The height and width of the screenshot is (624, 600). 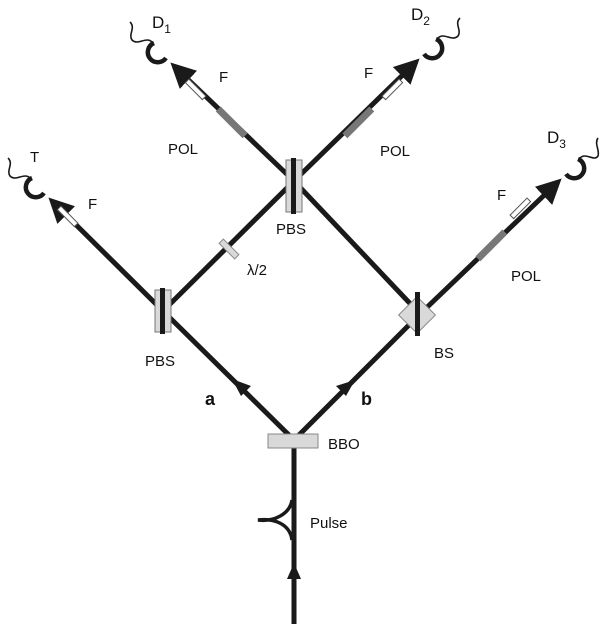 I want to click on filter-d3, so click(x=520, y=208).